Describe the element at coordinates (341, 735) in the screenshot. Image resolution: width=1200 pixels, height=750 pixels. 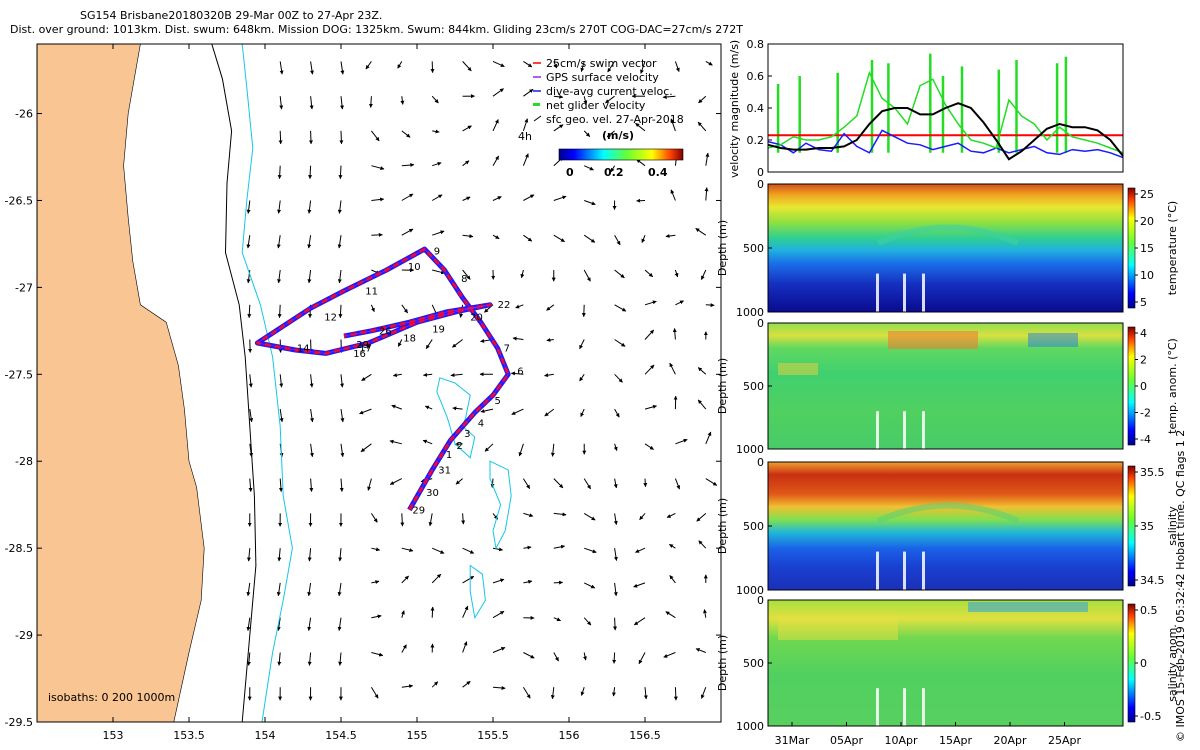
I see `map-xtick-label: 154.5` at that location.